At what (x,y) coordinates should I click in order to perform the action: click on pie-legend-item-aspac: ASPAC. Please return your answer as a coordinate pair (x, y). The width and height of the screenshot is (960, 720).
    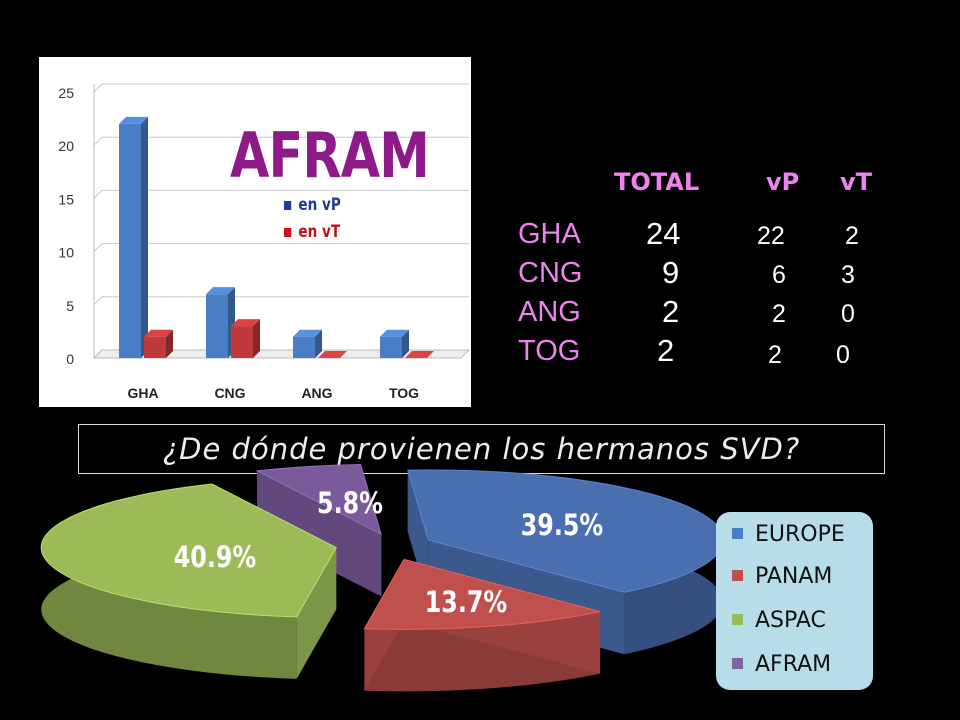
    Looking at the image, I should click on (779, 620).